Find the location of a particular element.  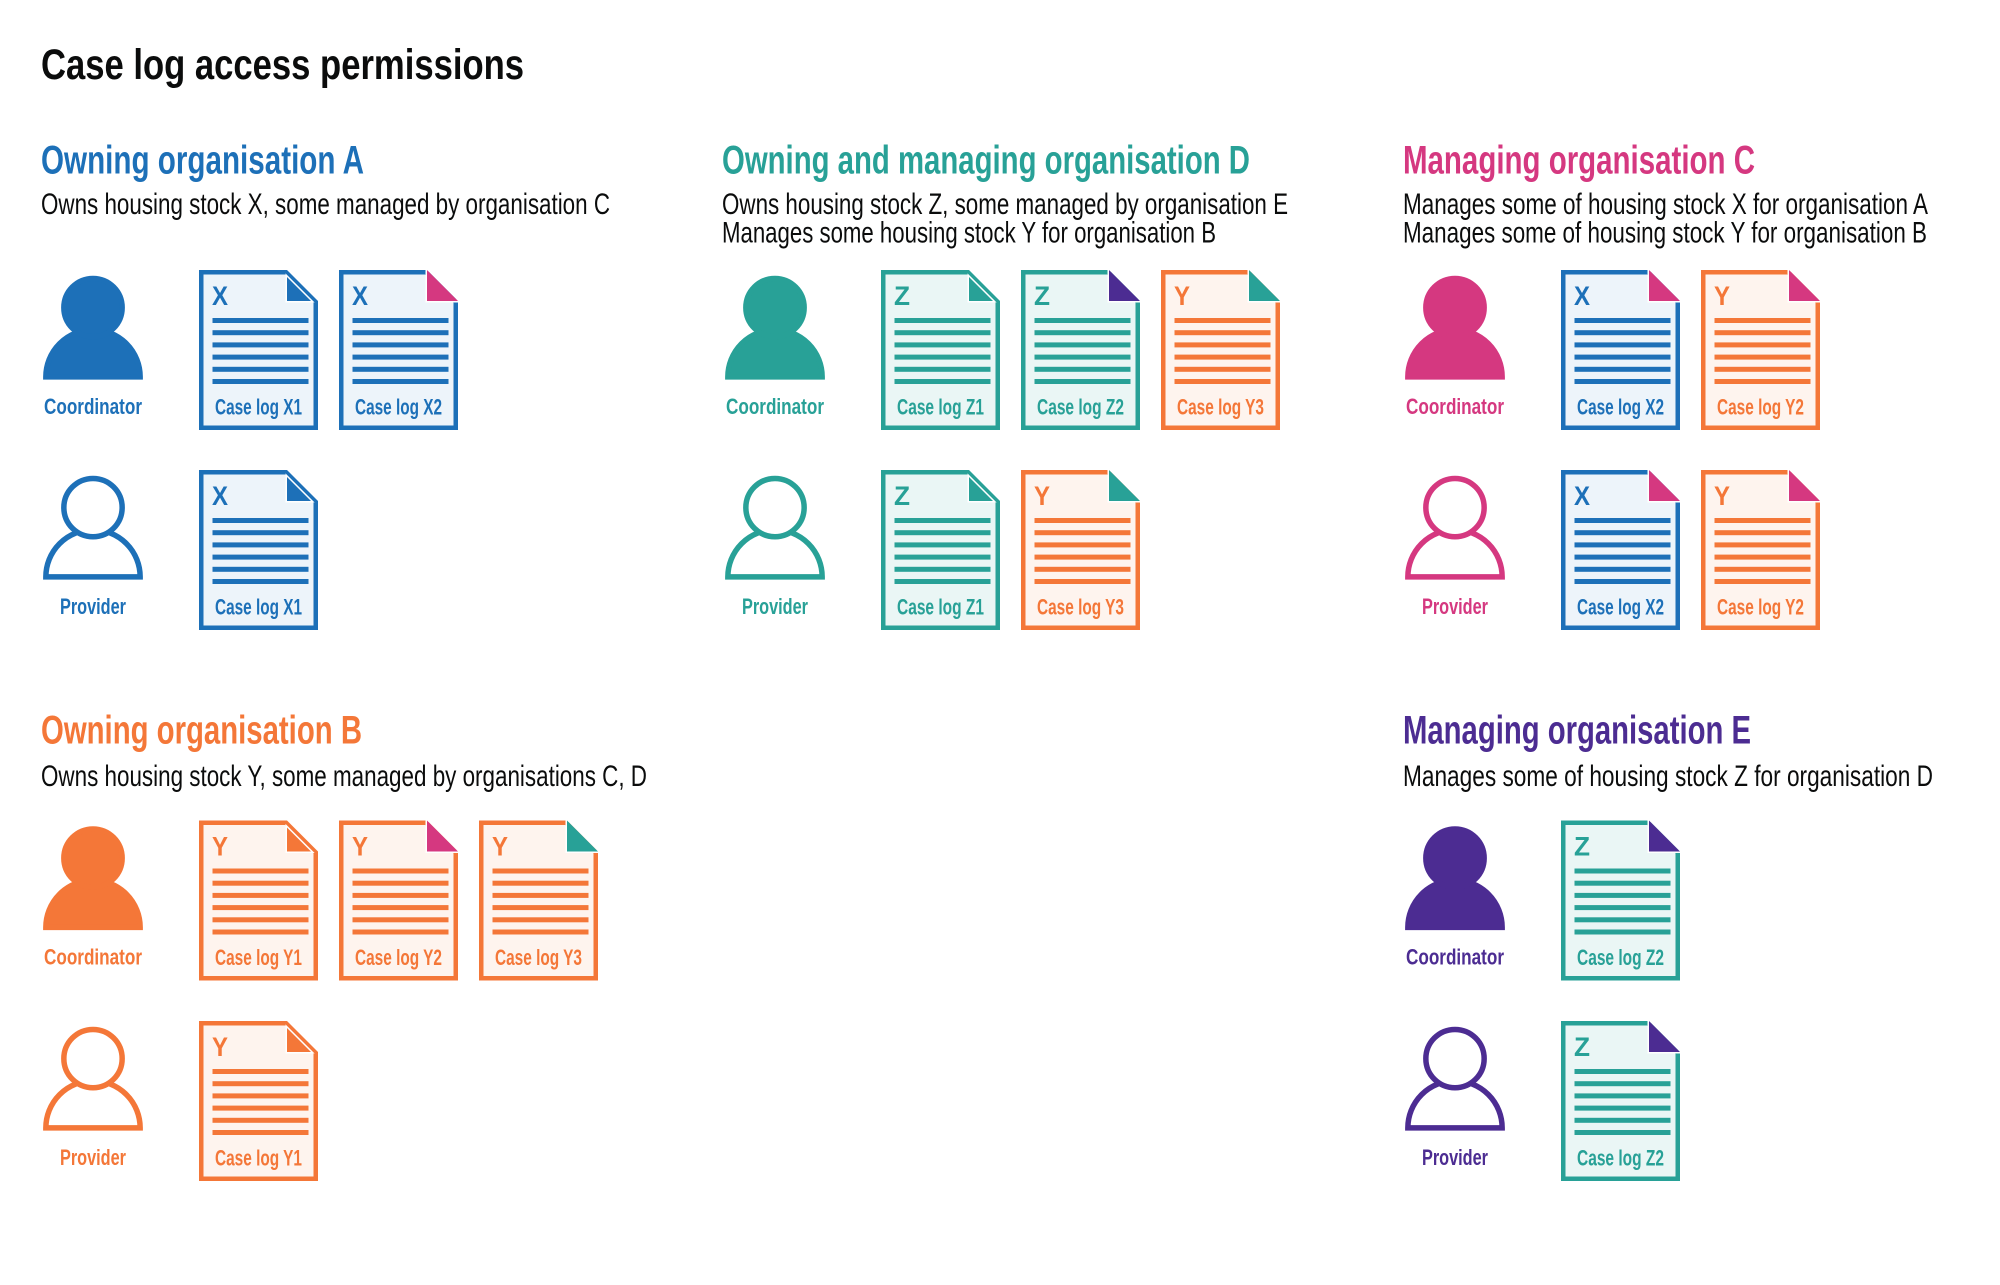

svg-text: Case log access permissions is located at coordinates (282, 65).